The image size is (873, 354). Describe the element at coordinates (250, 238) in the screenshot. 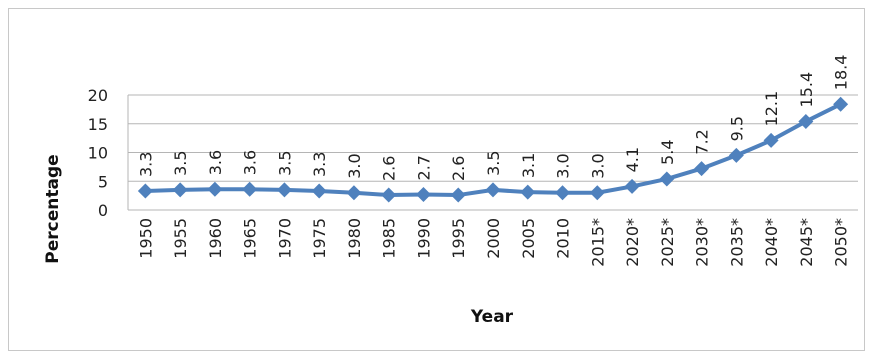

I see `x-tick-1965: 1965` at that location.